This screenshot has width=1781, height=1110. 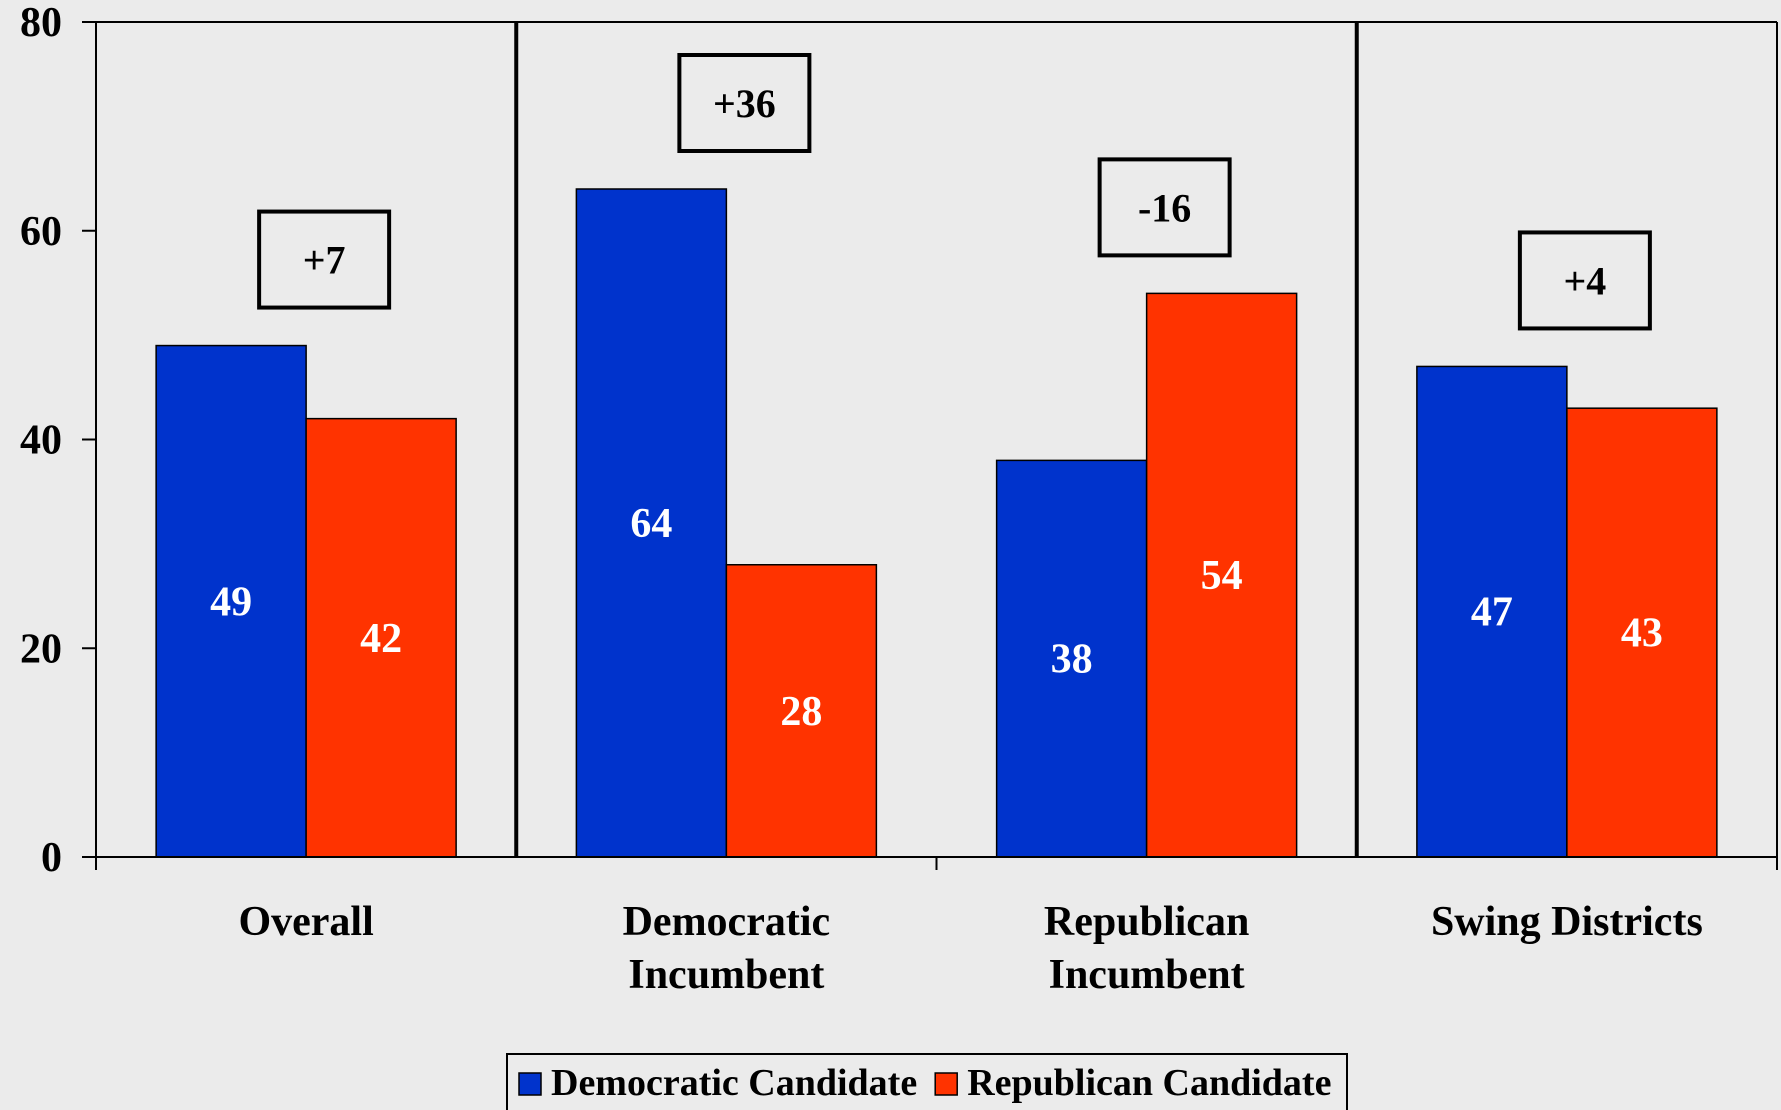 What do you see at coordinates (1149, 1083) in the screenshot?
I see `legend-label: Republican Candidate` at bounding box center [1149, 1083].